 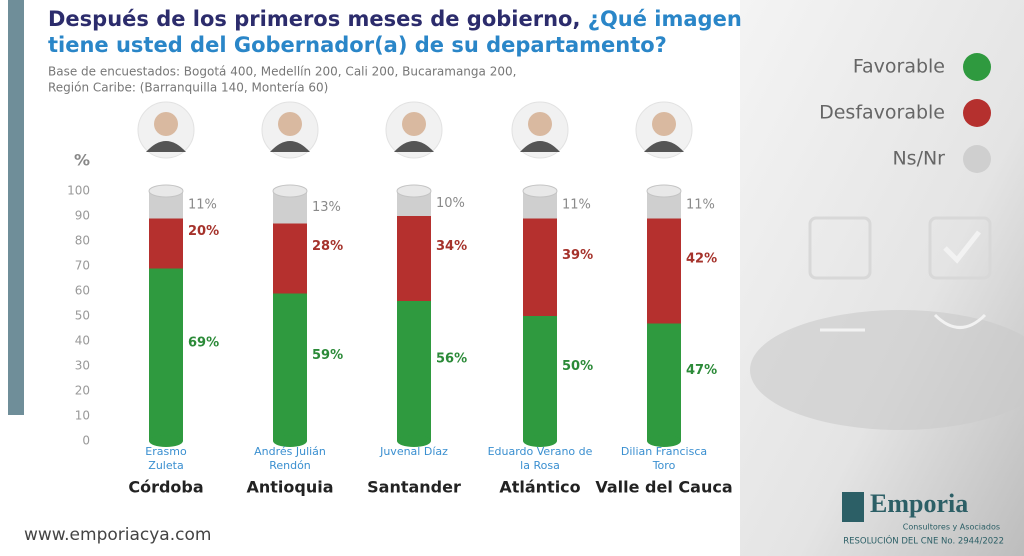 What do you see at coordinates (290, 465) in the screenshot?
I see `candidate-name: Rendón` at bounding box center [290, 465].